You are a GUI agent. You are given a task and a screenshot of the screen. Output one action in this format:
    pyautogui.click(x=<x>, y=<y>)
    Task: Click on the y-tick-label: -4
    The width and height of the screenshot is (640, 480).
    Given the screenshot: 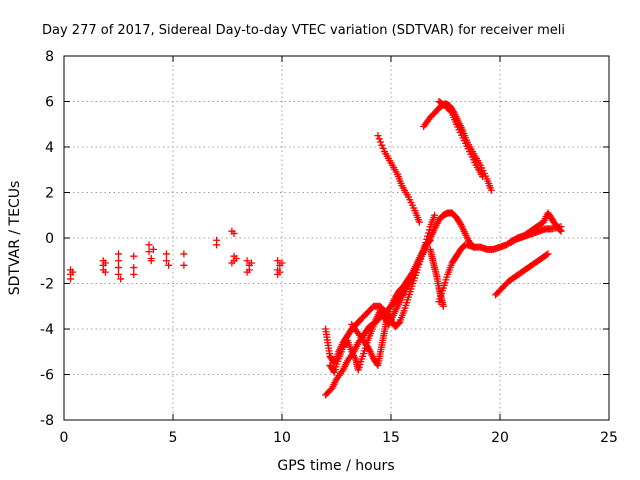 What is the action you would take?
    pyautogui.click(x=47, y=330)
    